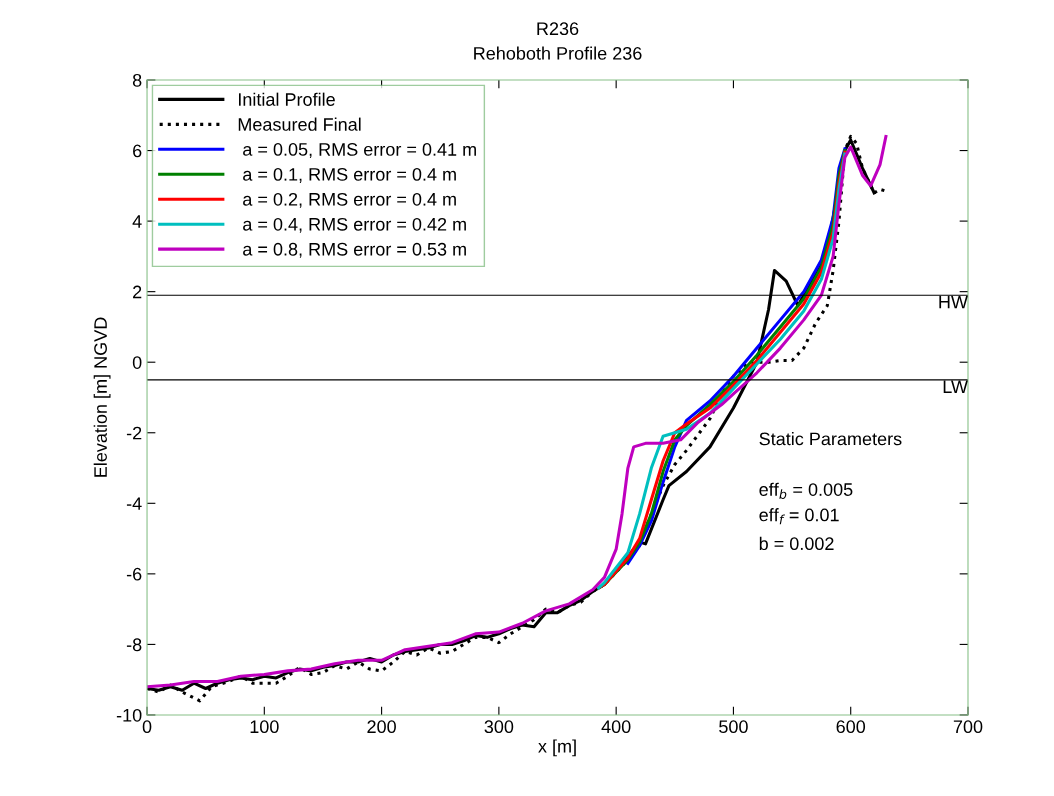  I want to click on ref-line-label: LW, so click(955, 386).